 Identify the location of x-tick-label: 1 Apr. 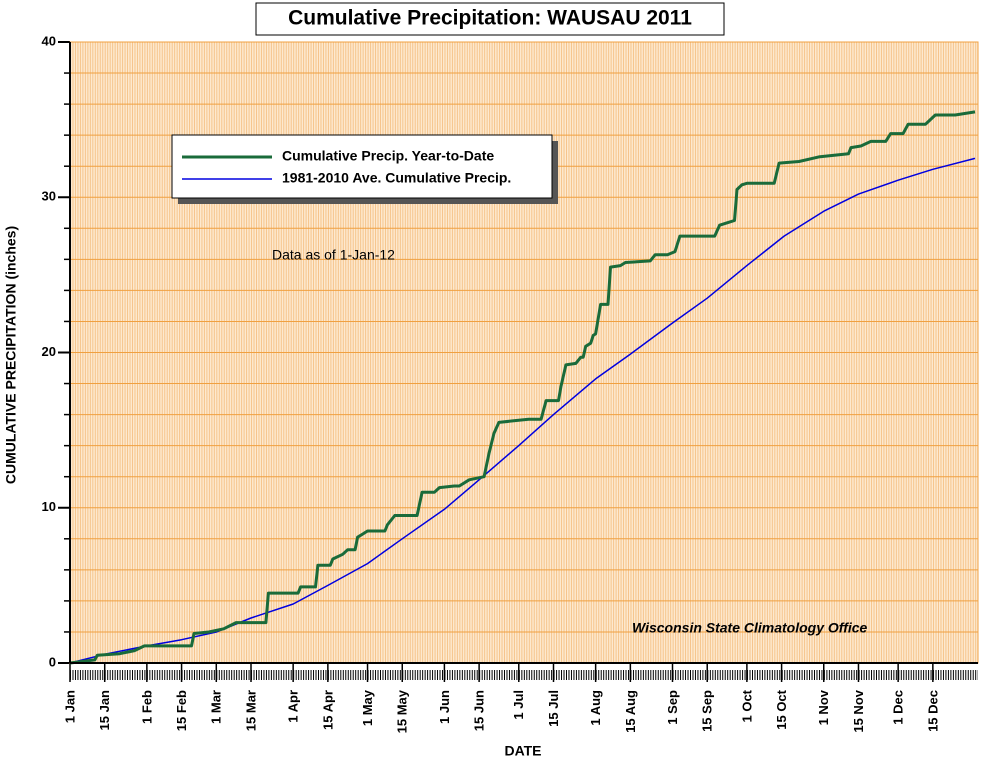
(293, 706).